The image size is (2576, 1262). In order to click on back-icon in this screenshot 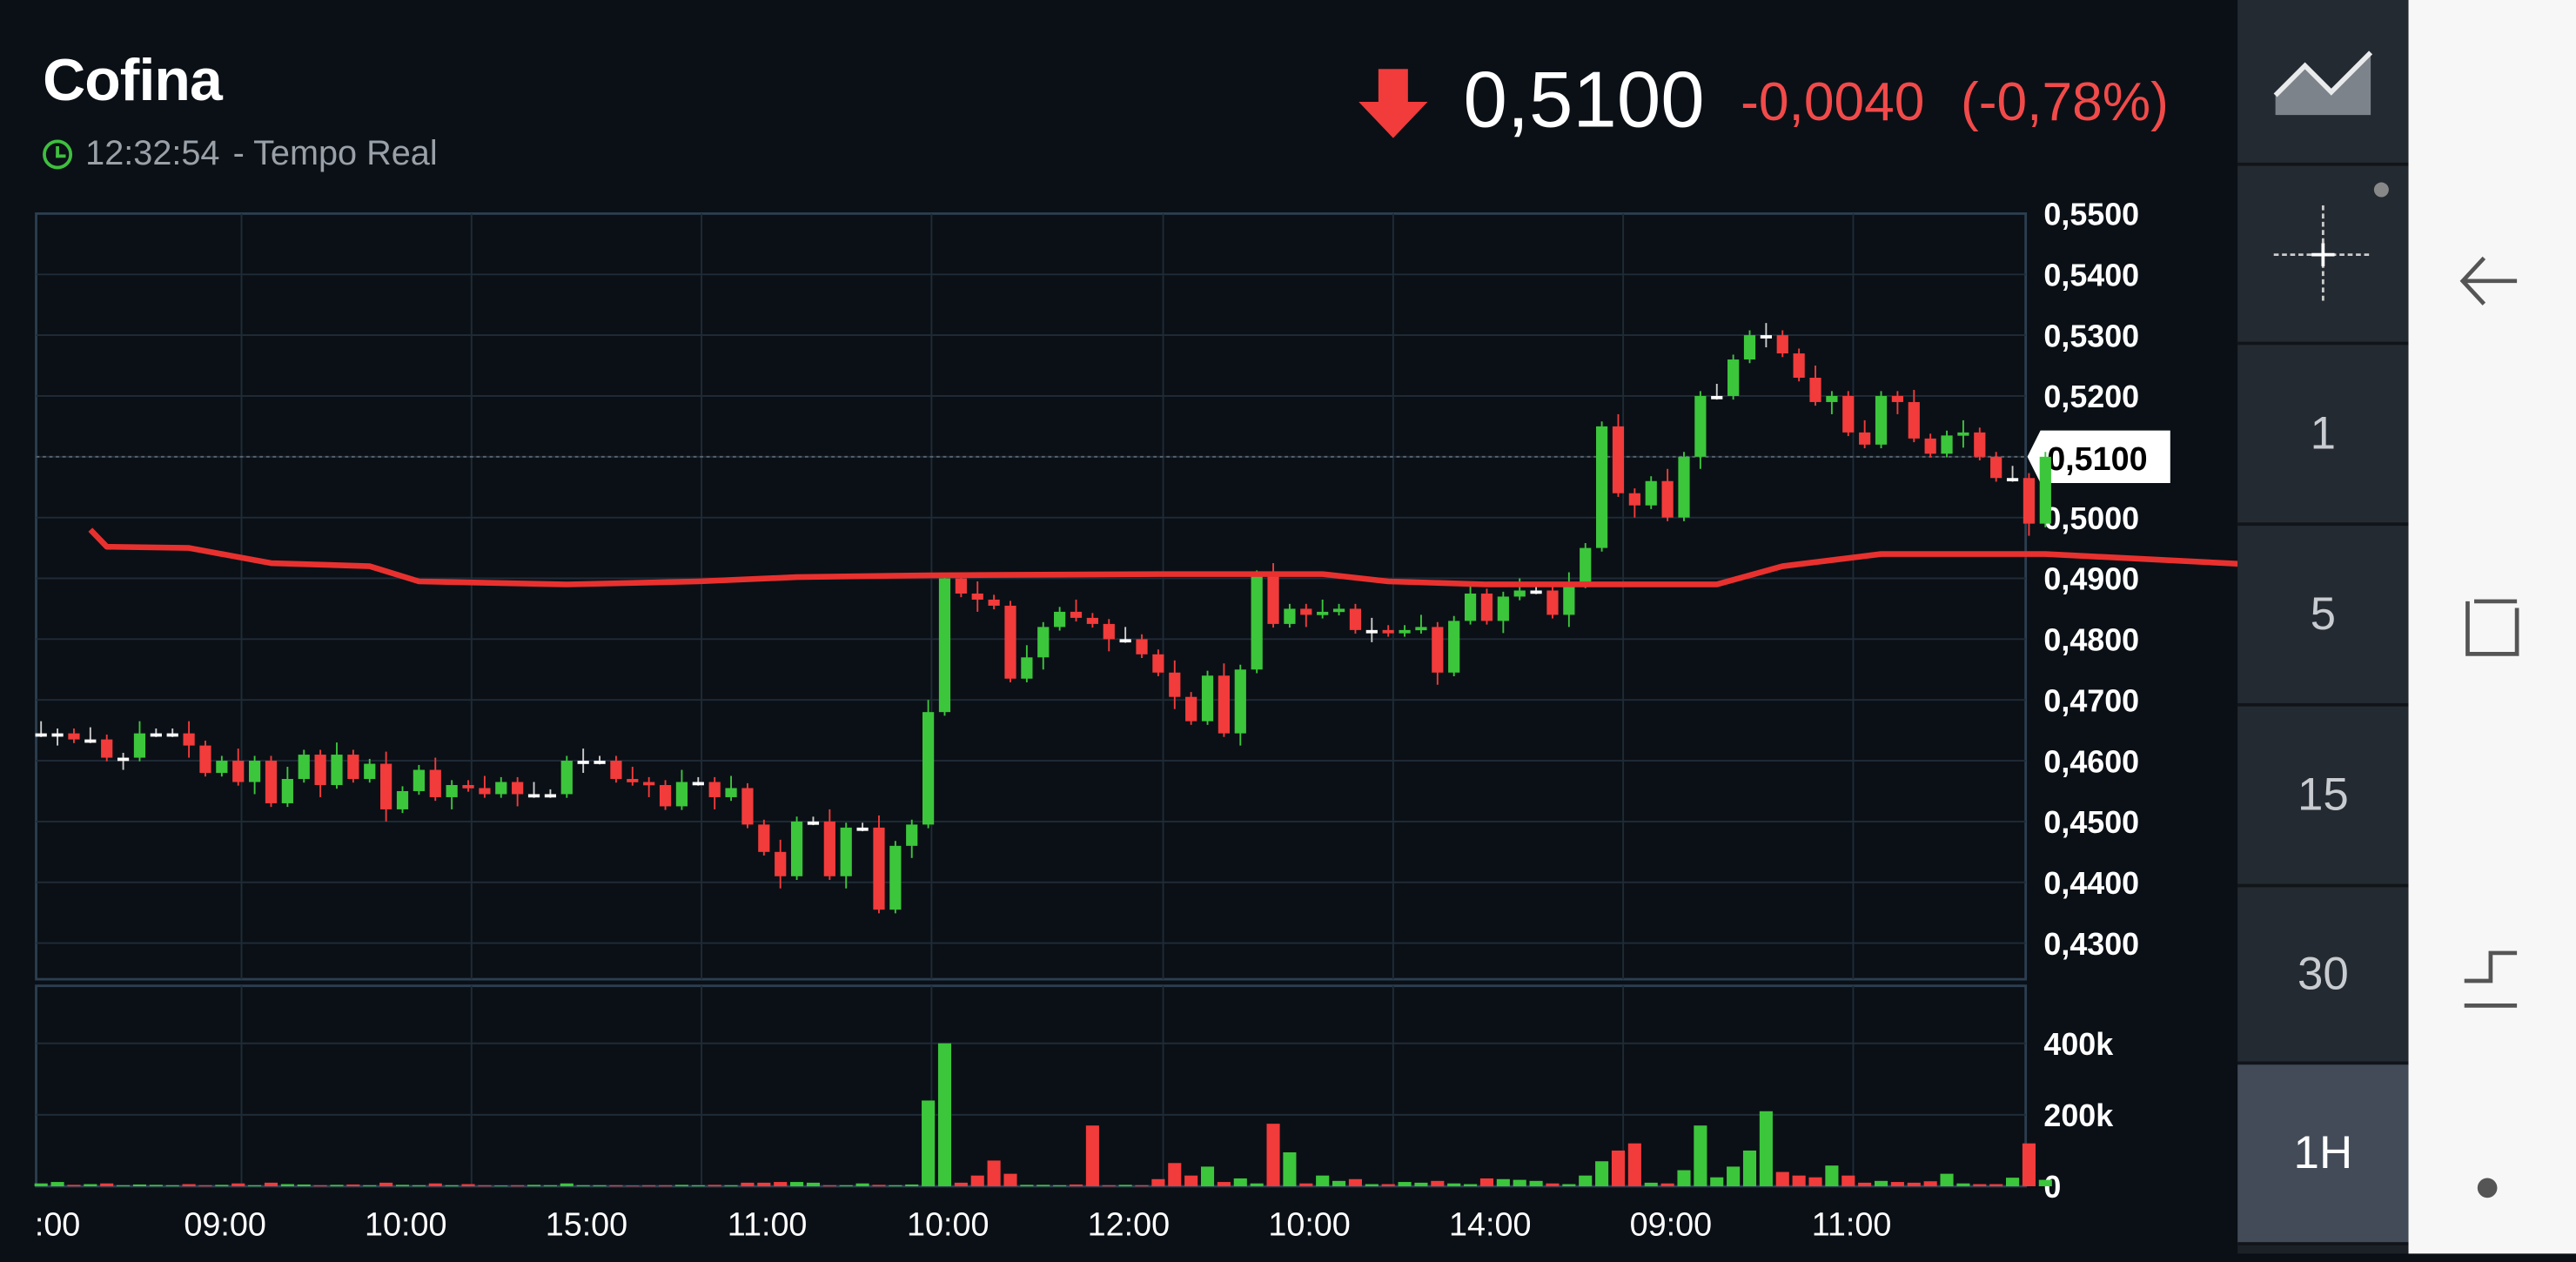, I will do `click(2488, 280)`.